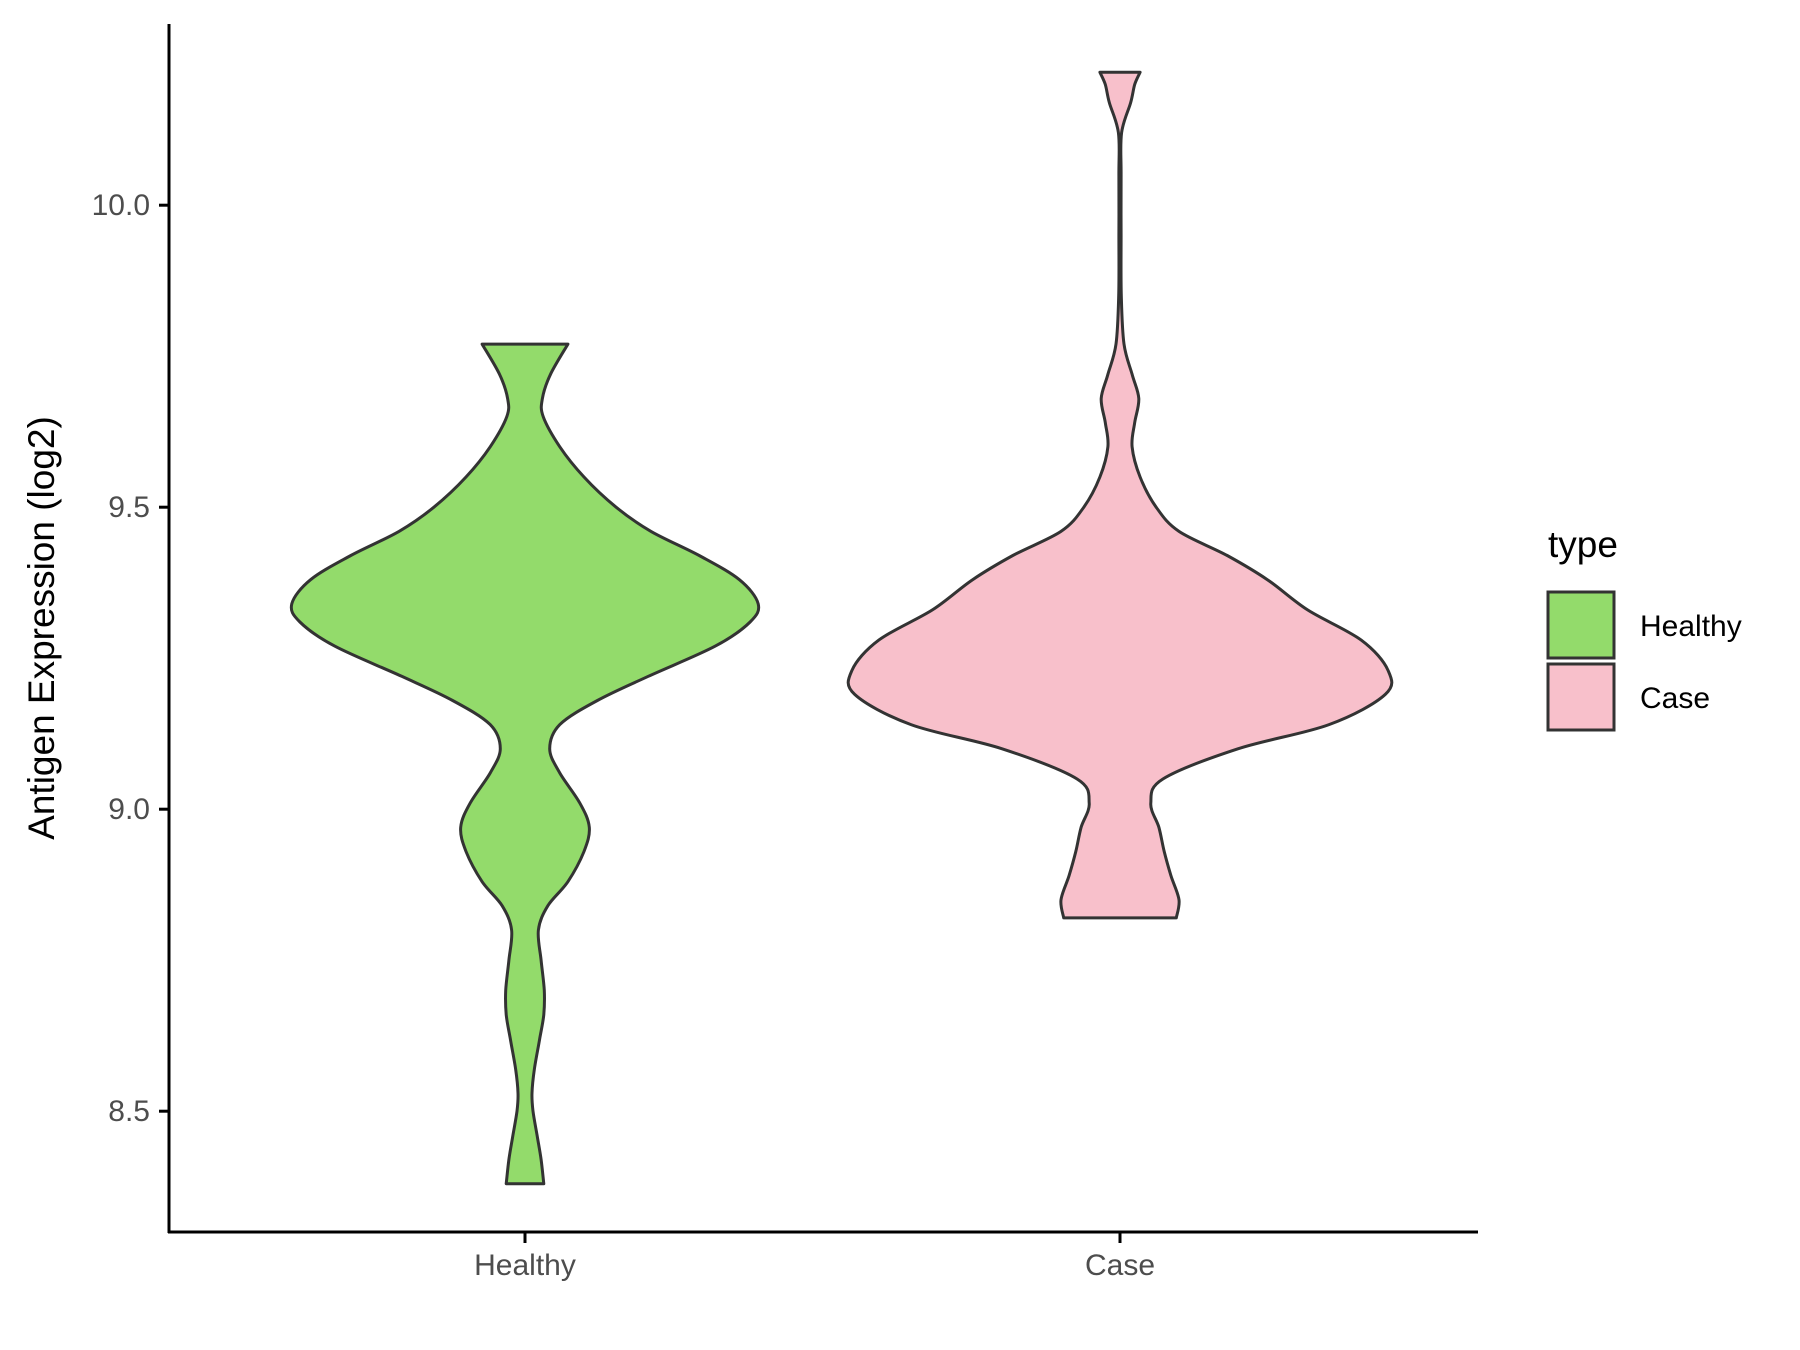 Image resolution: width=1800 pixels, height=1350 pixels. I want to click on y-tick-label: 9.0, so click(129, 809).